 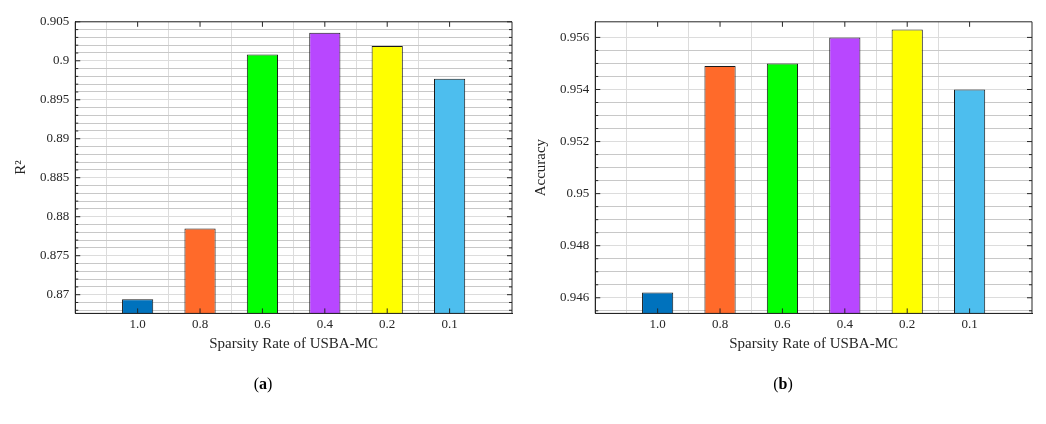 What do you see at coordinates (575, 297) in the screenshot?
I see `y-tick-label: 0.946` at bounding box center [575, 297].